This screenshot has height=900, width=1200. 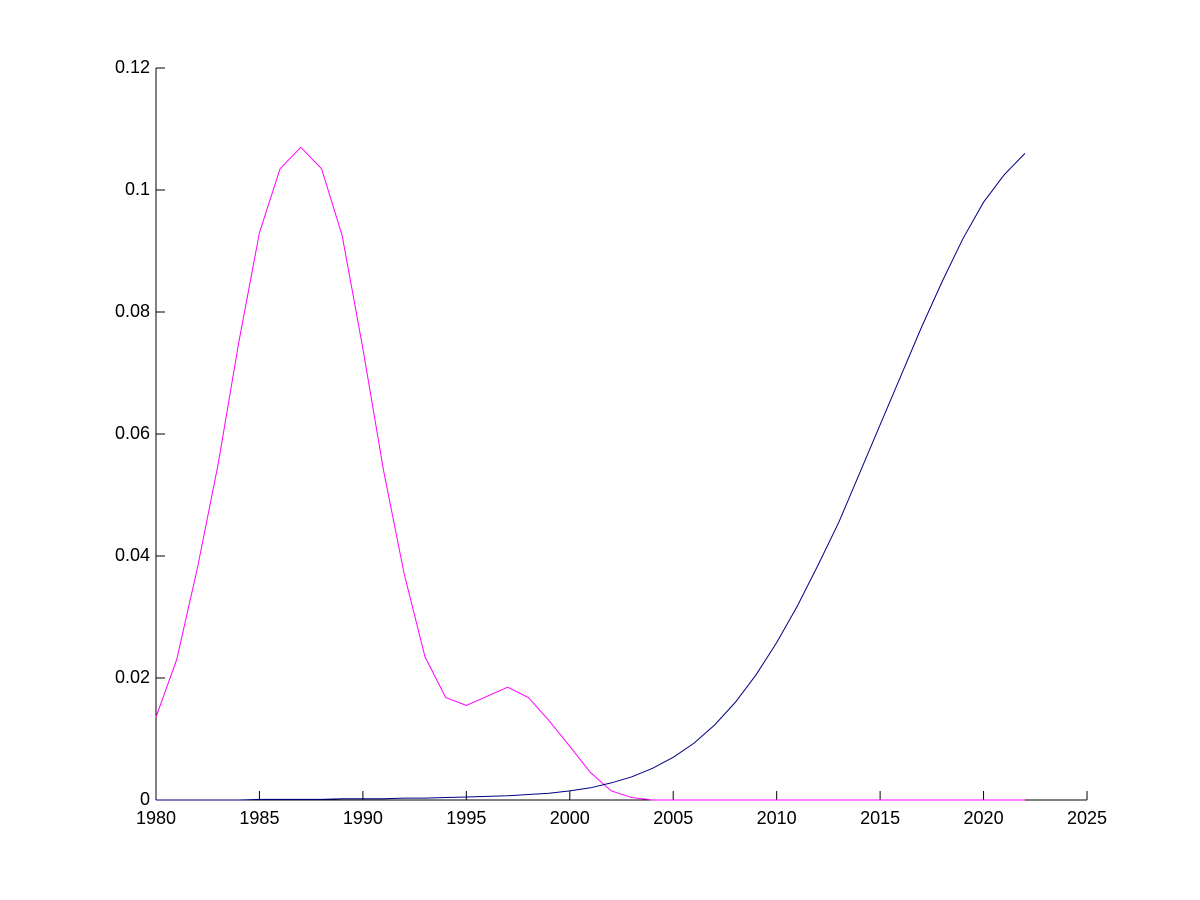 What do you see at coordinates (137, 189) in the screenshot?
I see `y-tick-label: 0.1` at bounding box center [137, 189].